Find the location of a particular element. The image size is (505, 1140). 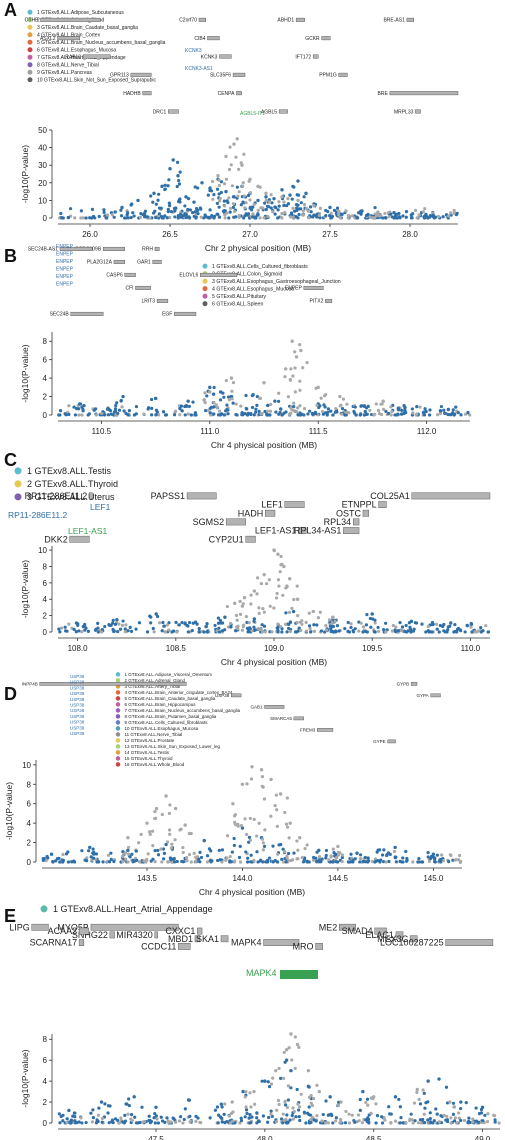

gene-label: MRO is located at coordinates (303, 947).